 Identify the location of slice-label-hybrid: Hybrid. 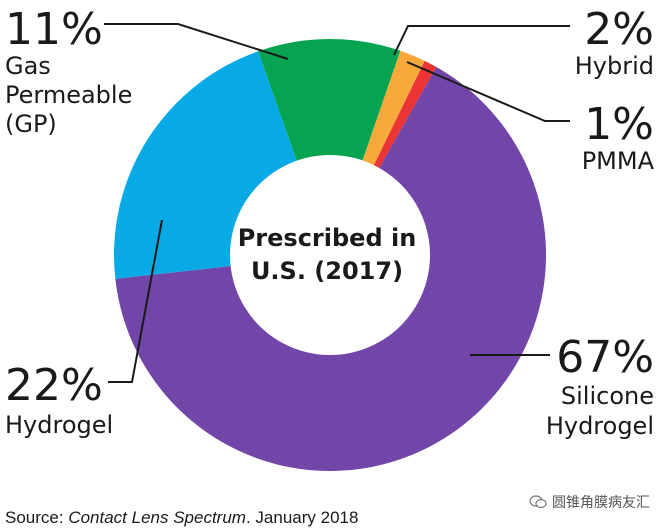
(614, 66).